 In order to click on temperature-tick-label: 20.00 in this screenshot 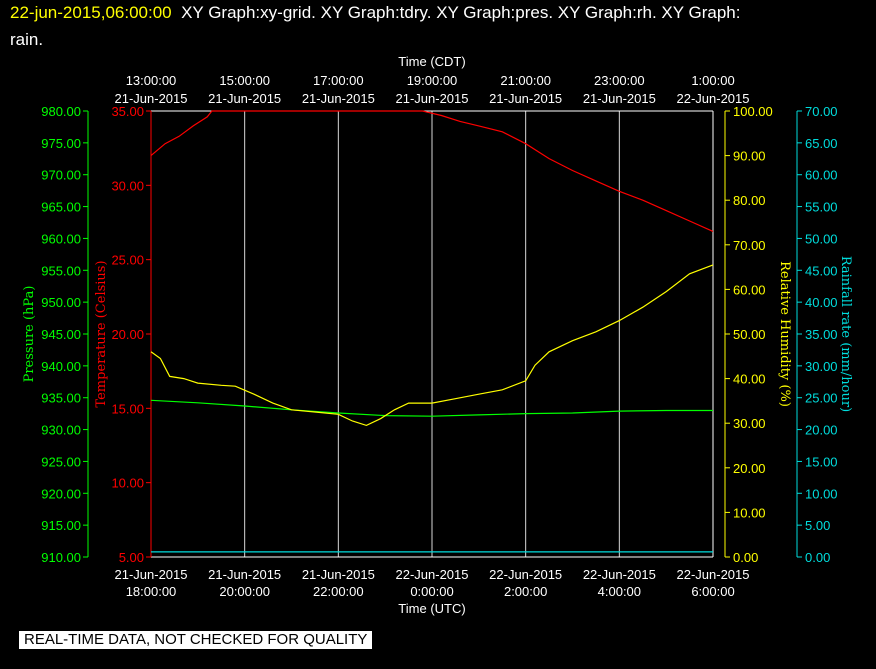, I will do `click(127, 334)`.